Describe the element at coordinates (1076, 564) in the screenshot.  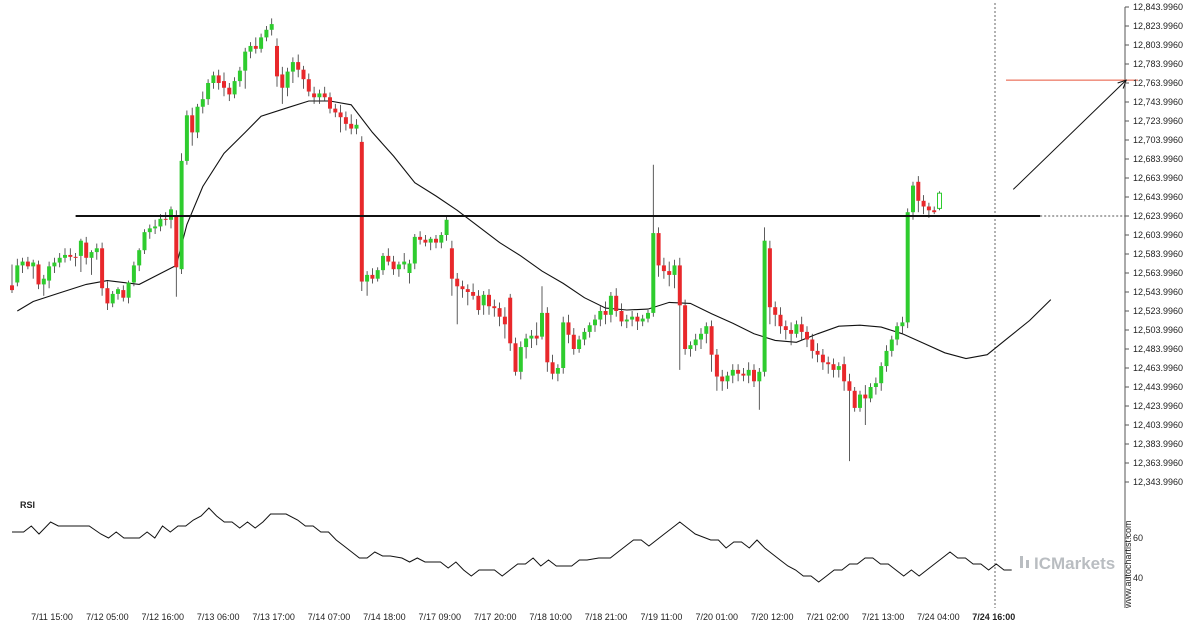
I see `watermark: www.autochartist.com ICMarkets` at that location.